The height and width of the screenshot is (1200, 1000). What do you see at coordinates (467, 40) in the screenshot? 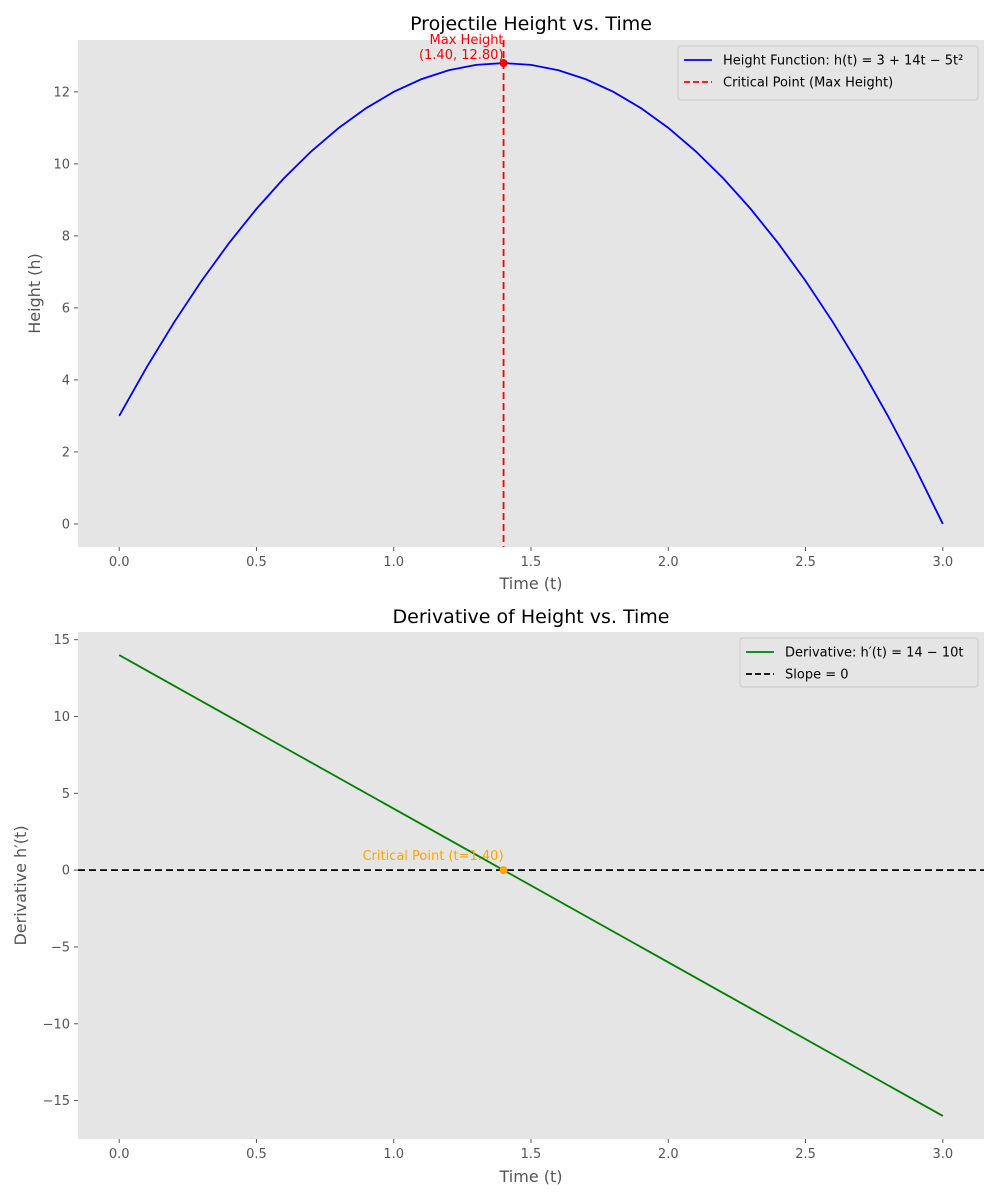
I see `annotation-text: Max Height` at bounding box center [467, 40].